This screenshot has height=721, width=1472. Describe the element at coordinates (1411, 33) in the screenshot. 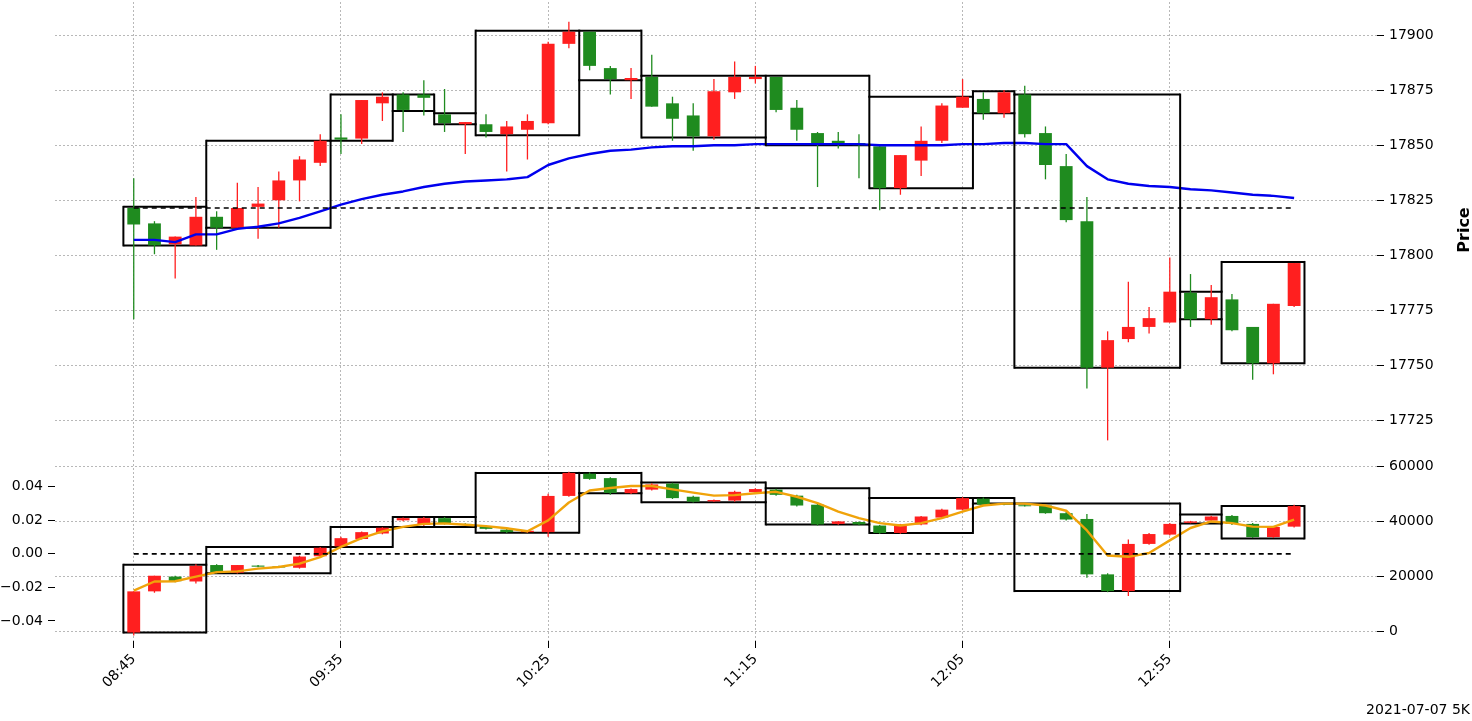

I see `y-tick-label: 17900` at that location.